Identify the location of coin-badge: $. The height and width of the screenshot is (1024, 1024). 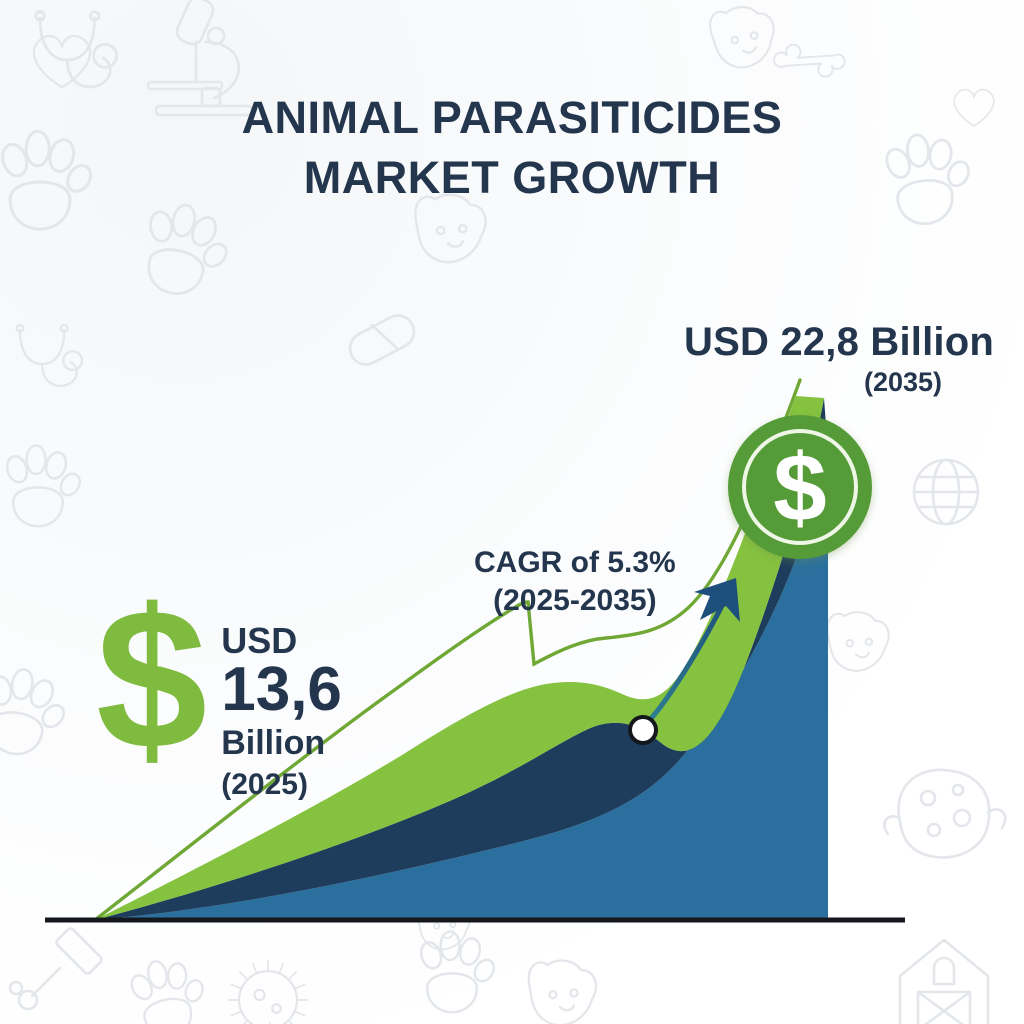
(800, 487).